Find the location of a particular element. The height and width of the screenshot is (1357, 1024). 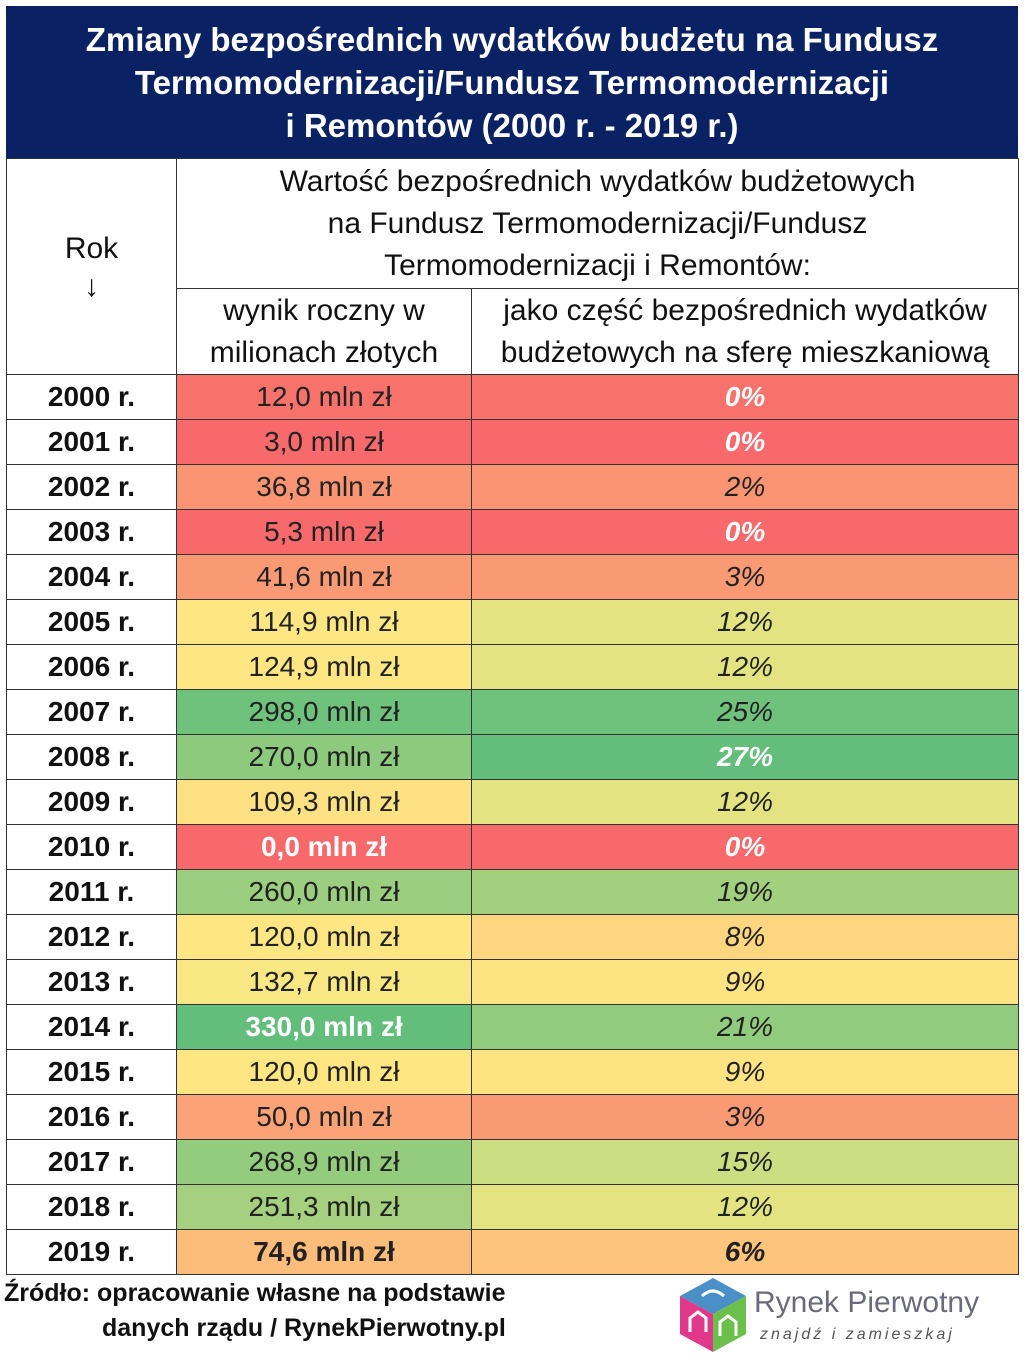

table-row: 2000 r. 12,0 mln zł 0% is located at coordinates (513, 397).